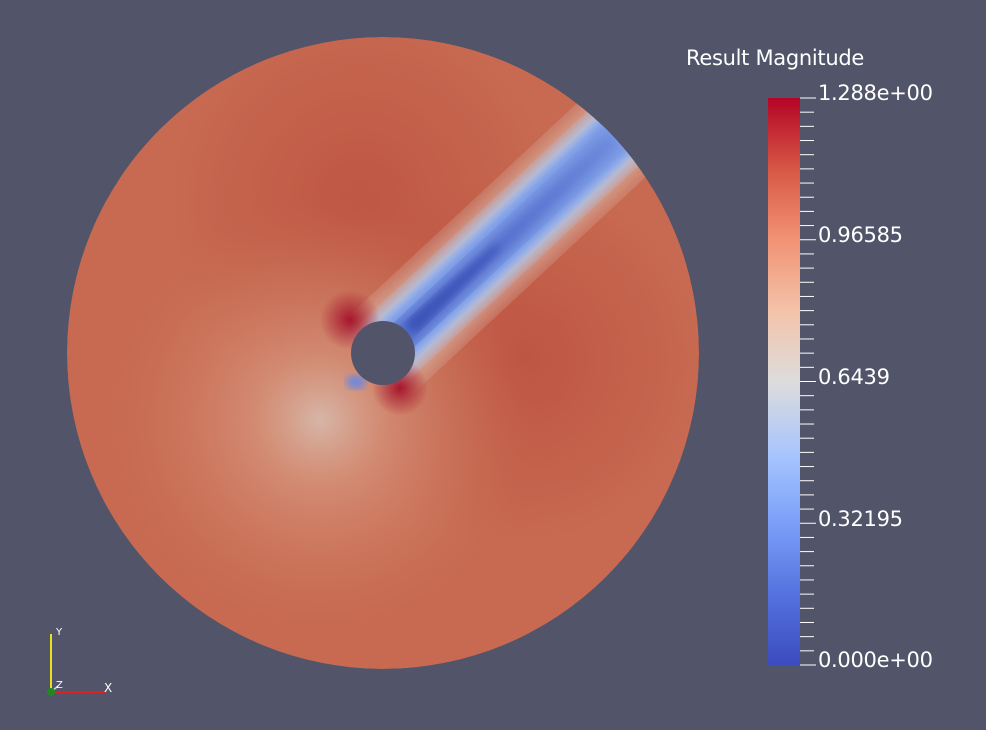 Image resolution: width=986 pixels, height=730 pixels. Describe the element at coordinates (59, 632) in the screenshot. I see `y-axis-label: Y` at that location.